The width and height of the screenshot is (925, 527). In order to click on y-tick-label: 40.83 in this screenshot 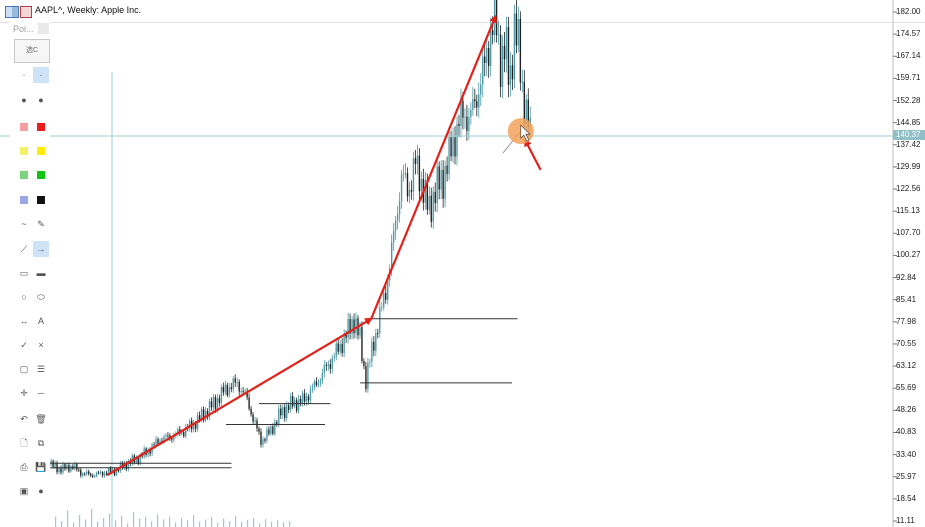, I will do `click(906, 432)`.